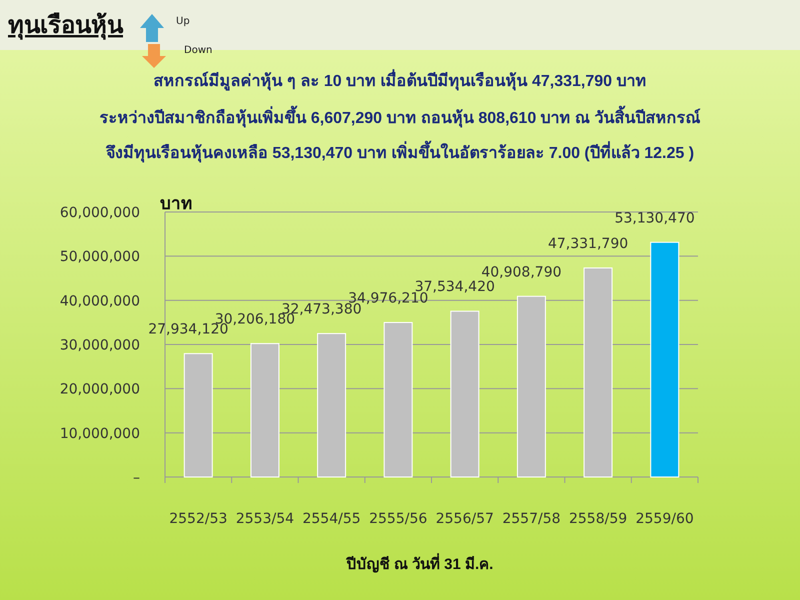  Describe the element at coordinates (654, 218) in the screenshot. I see `data-label: 53,130,470` at that location.